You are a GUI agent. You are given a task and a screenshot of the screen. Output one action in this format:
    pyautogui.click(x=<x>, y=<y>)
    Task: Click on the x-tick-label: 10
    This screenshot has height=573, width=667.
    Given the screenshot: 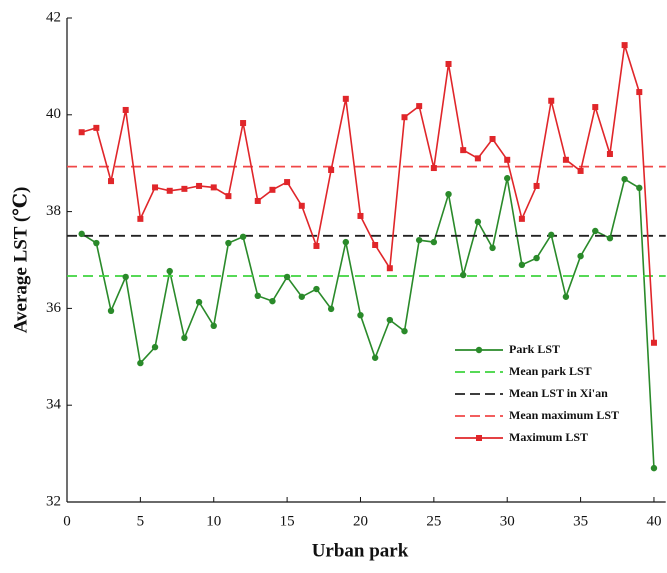 What is the action you would take?
    pyautogui.click(x=213, y=521)
    